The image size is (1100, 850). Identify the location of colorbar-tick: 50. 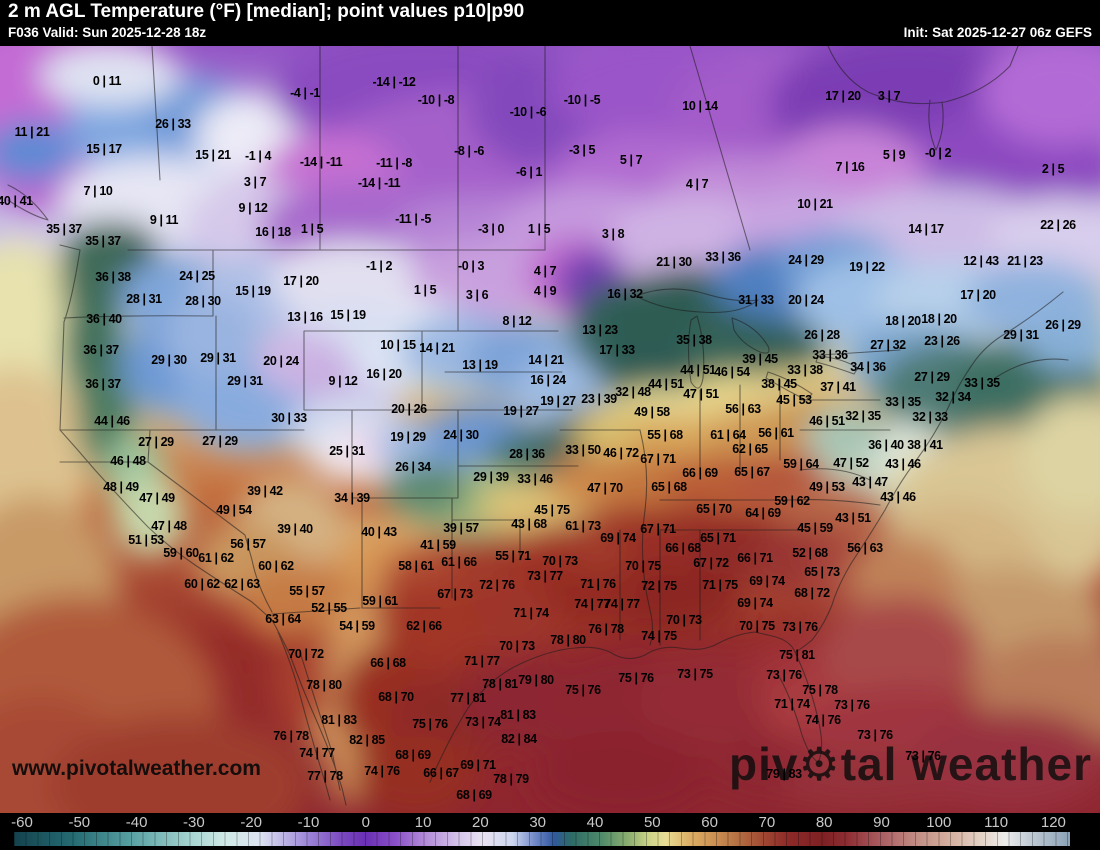
(652, 822).